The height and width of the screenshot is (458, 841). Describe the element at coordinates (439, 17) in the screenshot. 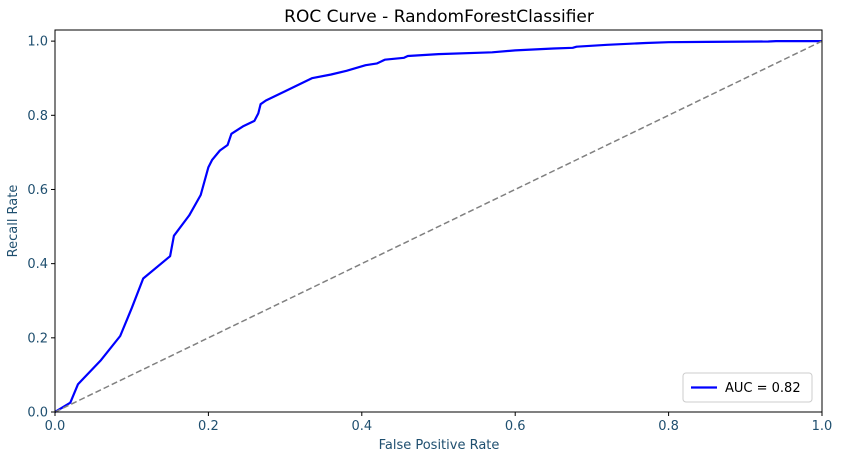

I see `chart-title: ROC Curve - RandomForestClassifier` at that location.